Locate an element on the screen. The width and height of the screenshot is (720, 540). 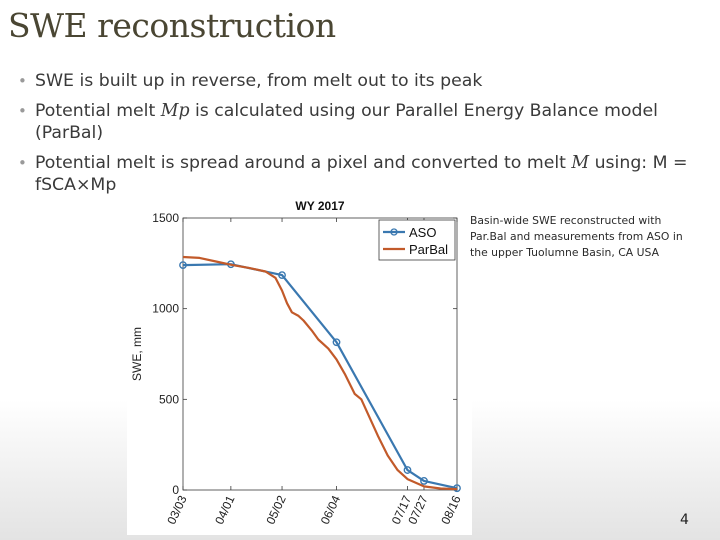
y-tick-label: 0 is located at coordinates (175, 490).